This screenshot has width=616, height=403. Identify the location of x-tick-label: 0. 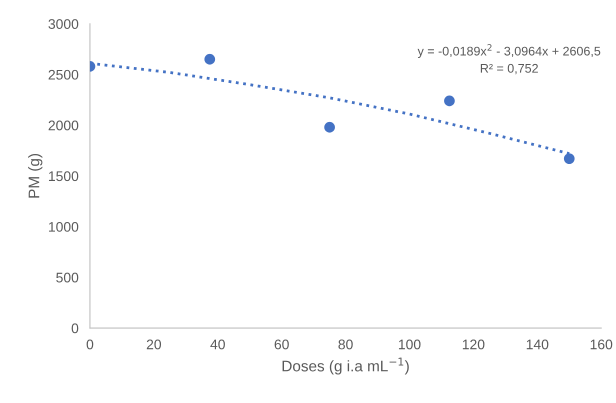
(90, 345).